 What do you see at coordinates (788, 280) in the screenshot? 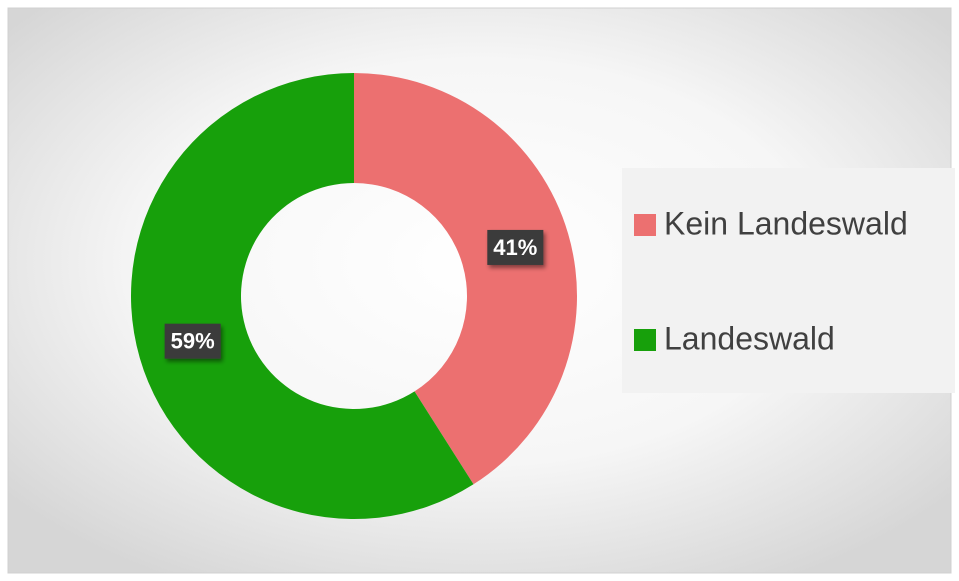
I see `legend-box` at bounding box center [788, 280].